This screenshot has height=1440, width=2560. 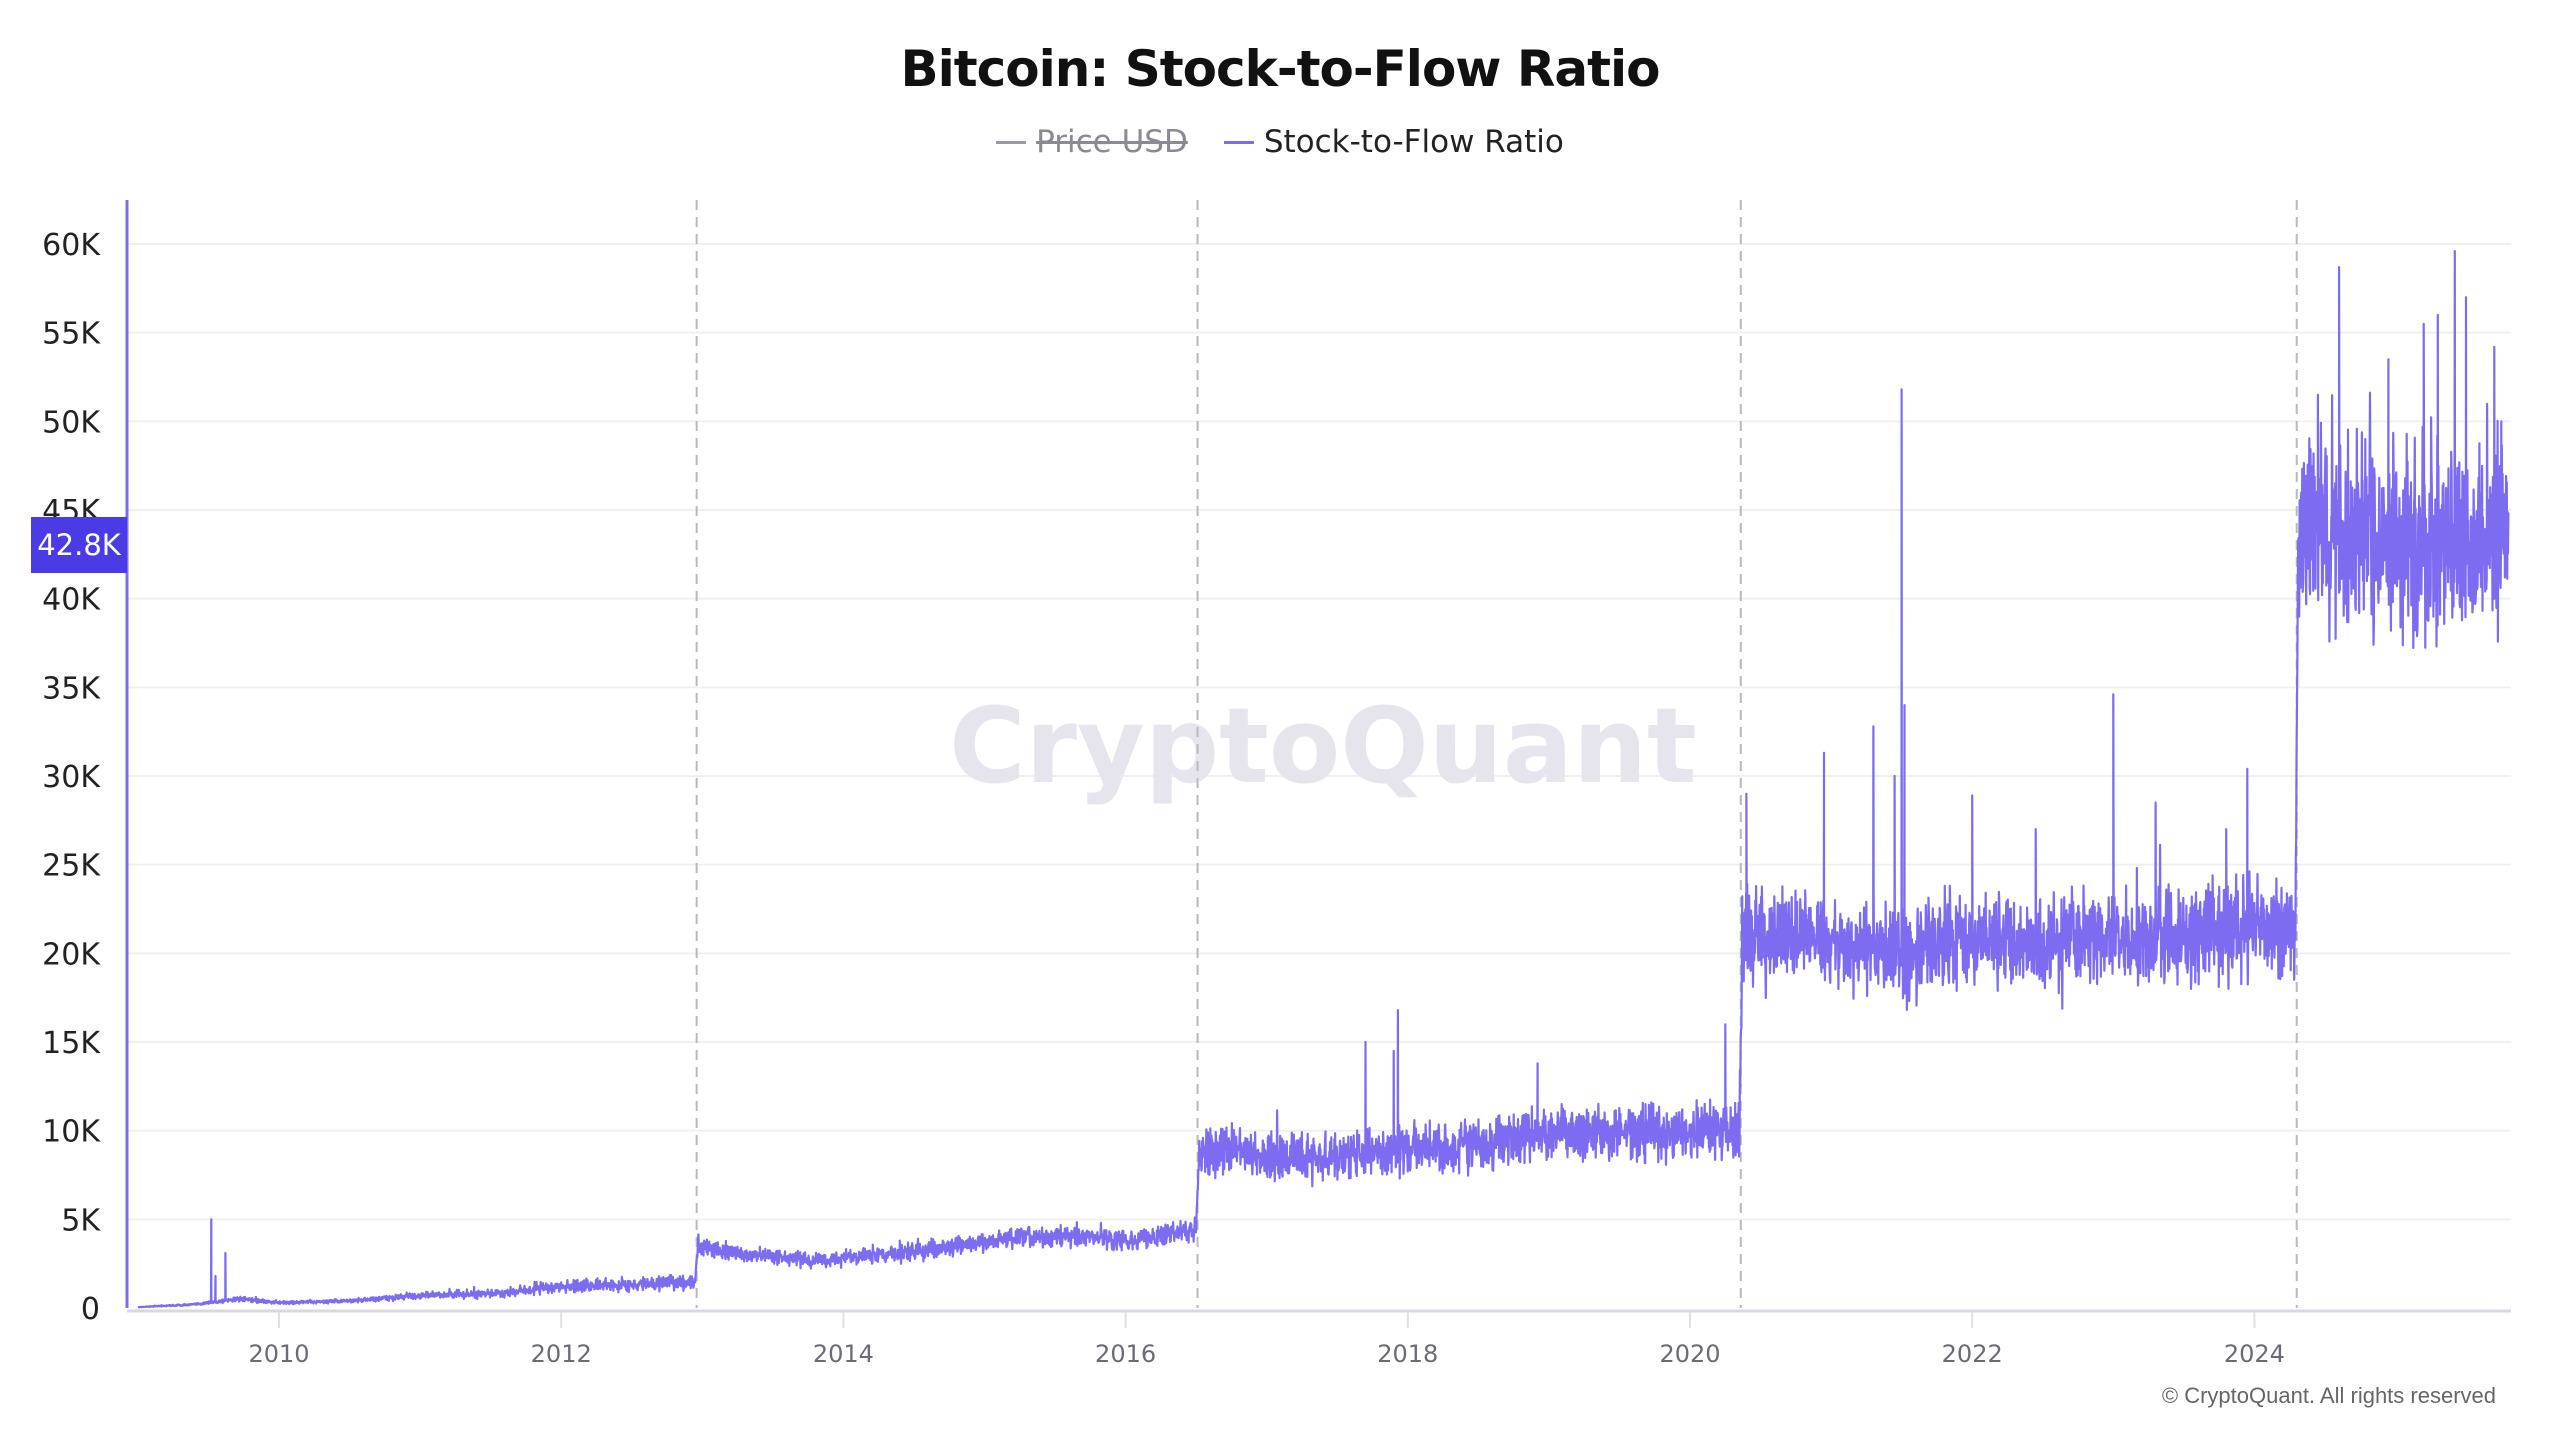 I want to click on x-tick-label: 2022, so click(x=1972, y=1354).